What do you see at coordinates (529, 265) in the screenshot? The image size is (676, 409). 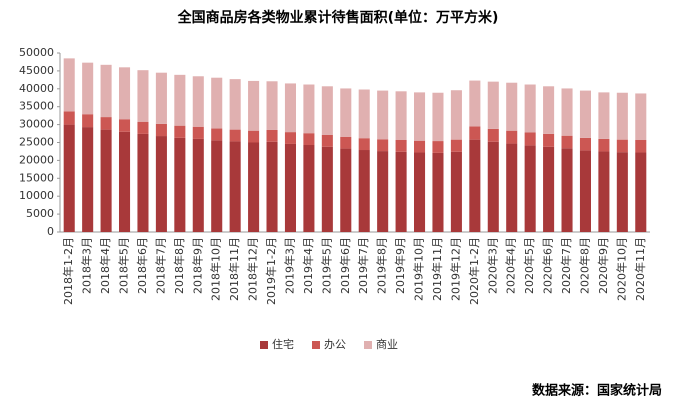 I see `x-tick-label: 2020年5月` at bounding box center [529, 265].